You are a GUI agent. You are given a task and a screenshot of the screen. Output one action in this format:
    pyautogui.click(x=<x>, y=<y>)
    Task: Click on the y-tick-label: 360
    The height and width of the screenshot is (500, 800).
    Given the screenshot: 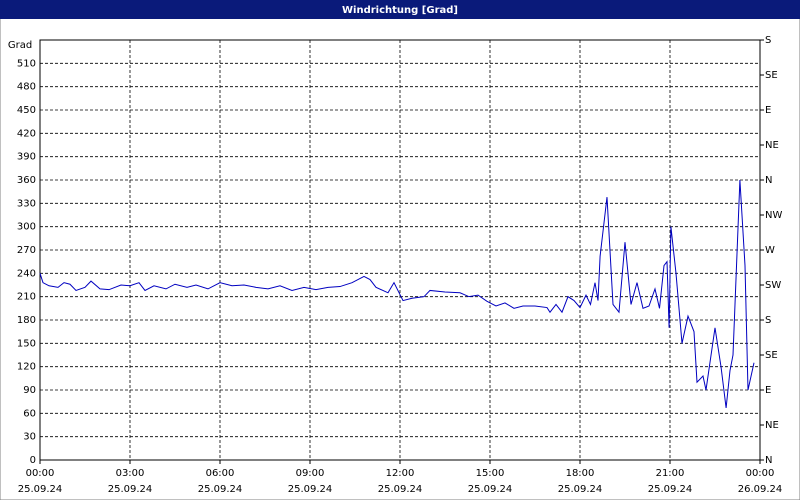 What is the action you would take?
    pyautogui.click(x=26, y=180)
    